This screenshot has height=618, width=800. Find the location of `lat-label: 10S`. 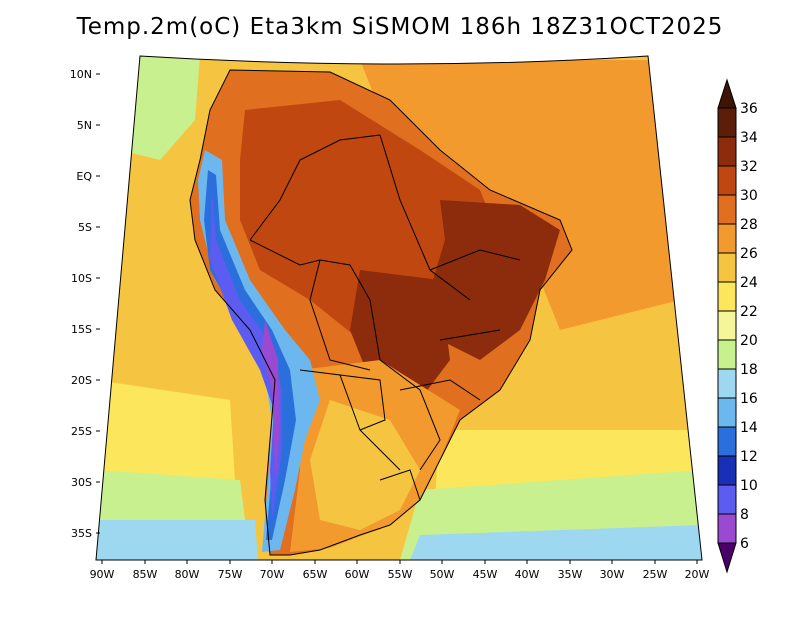

lat-label: 10S is located at coordinates (81, 278).